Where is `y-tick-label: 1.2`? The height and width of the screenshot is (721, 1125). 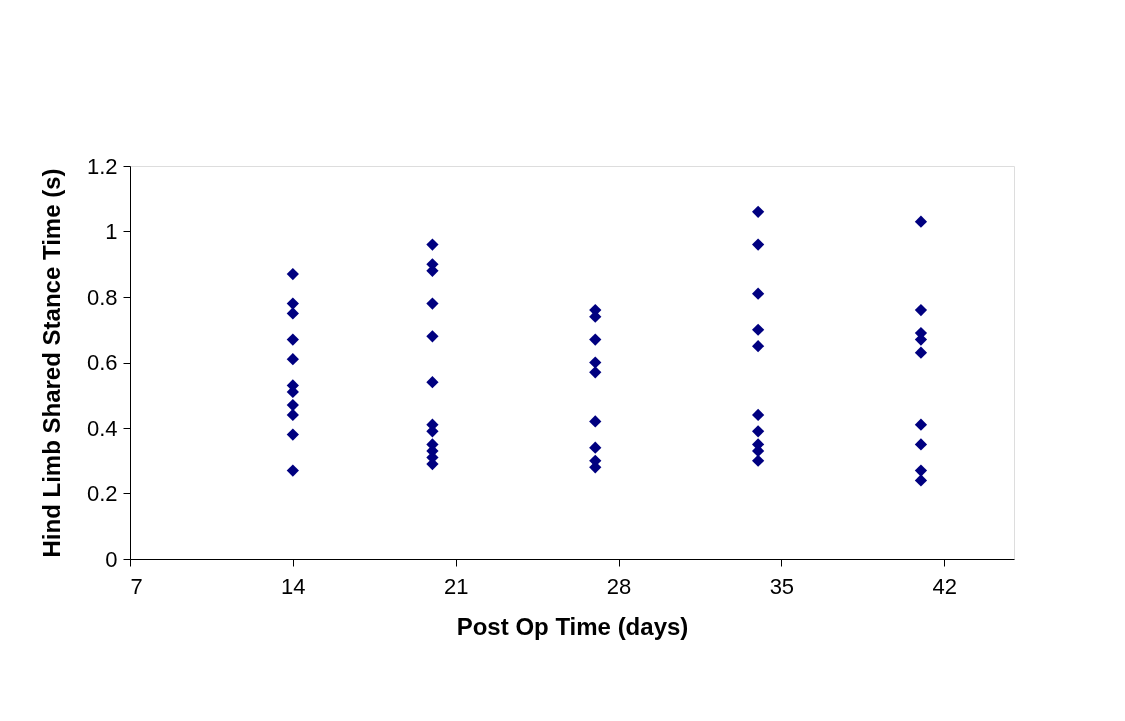 y-tick-label: 1.2 is located at coordinates (102, 166).